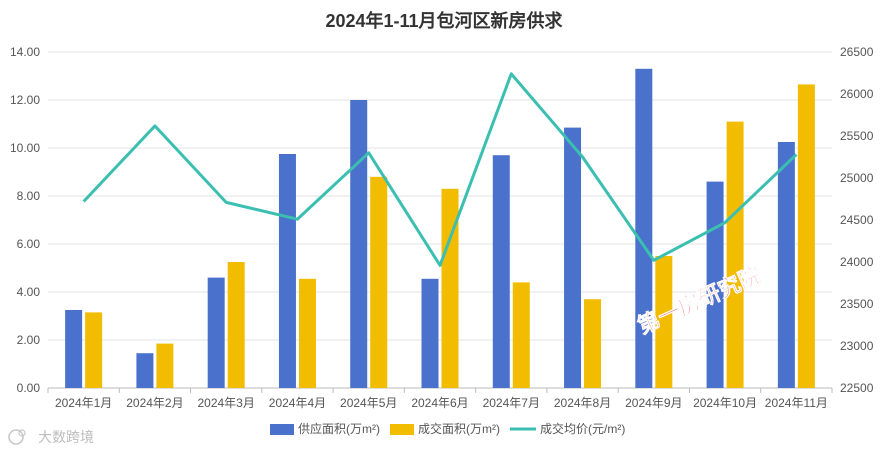 The image size is (889, 453). I want to click on y-right-tick-label: 26000, so click(857, 94).